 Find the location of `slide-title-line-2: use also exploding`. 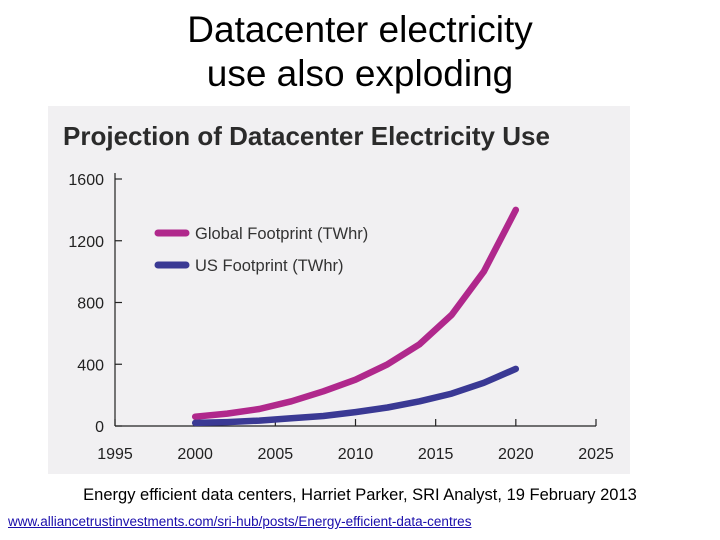

slide-title-line-2: use also exploding is located at coordinates (360, 73).